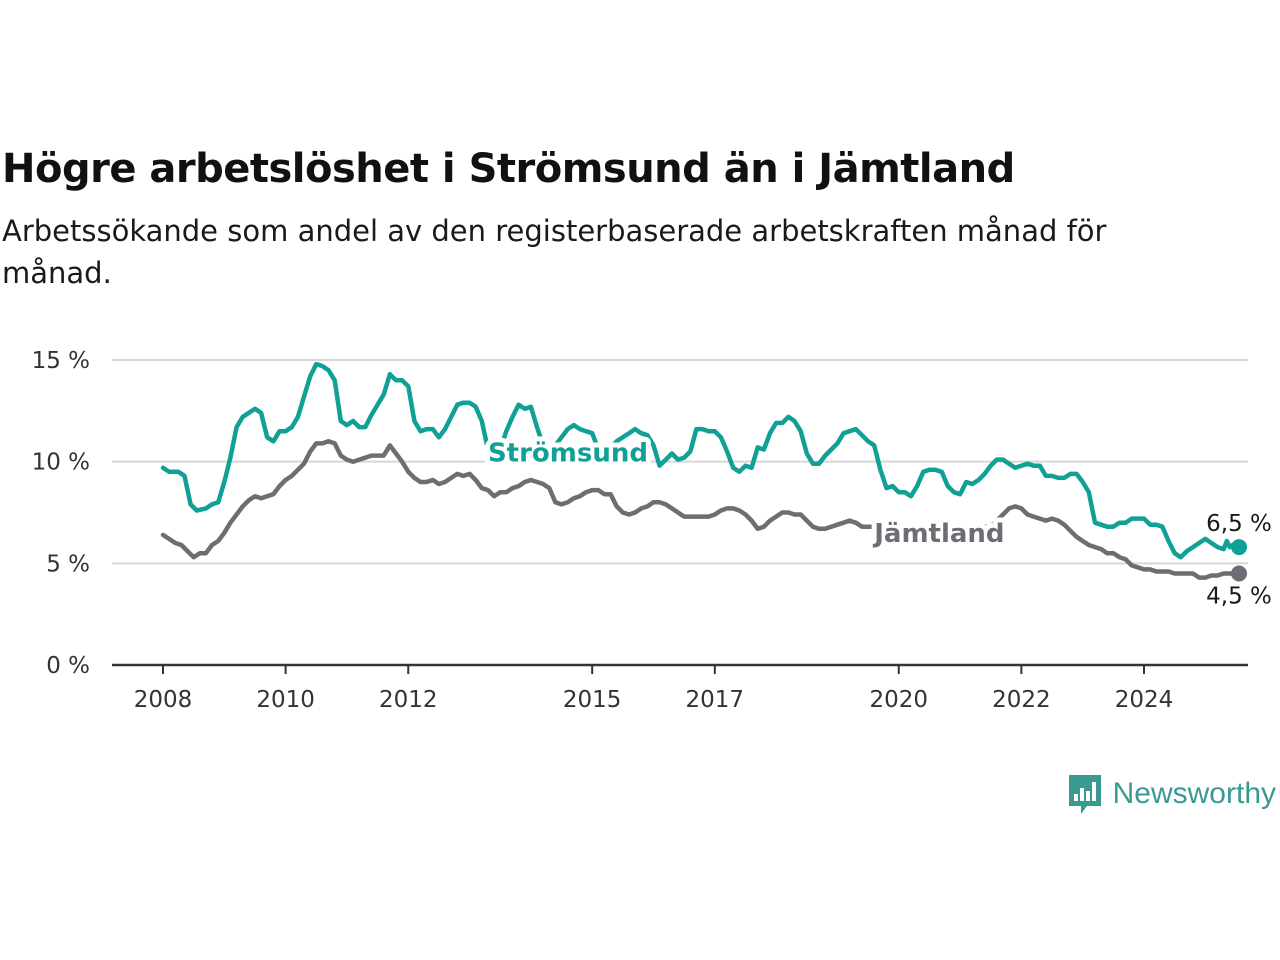 This screenshot has height=960, width=1280. Describe the element at coordinates (1144, 700) in the screenshot. I see `x-tick-label: 2024` at that location.